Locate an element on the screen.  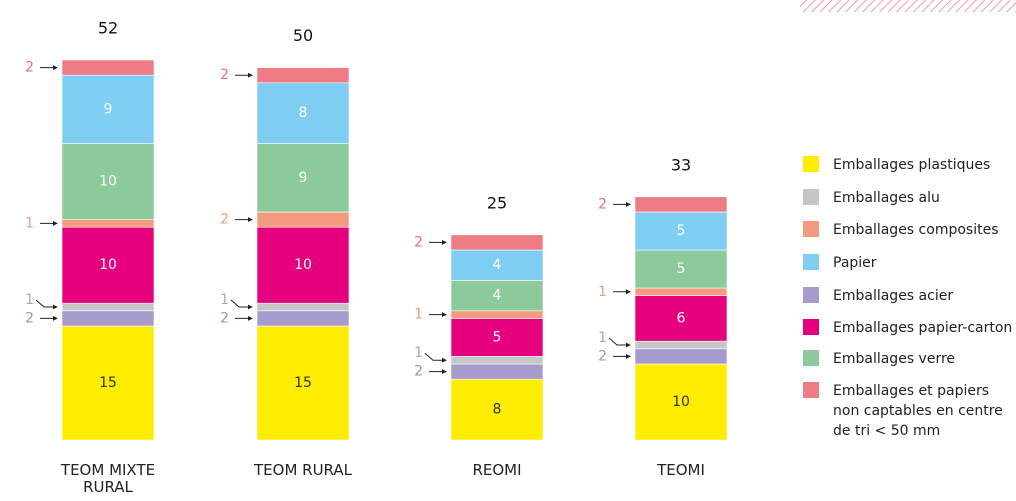
category-label: REOMI is located at coordinates (497, 470).